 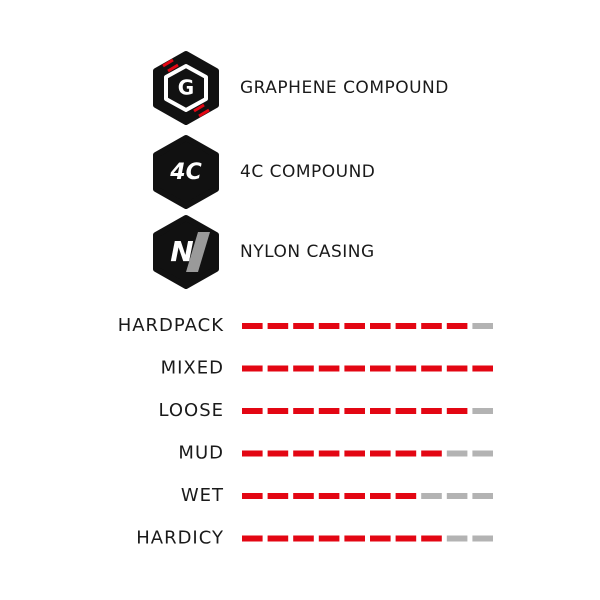 I want to click on category-label: HARDPACK, so click(x=171, y=325).